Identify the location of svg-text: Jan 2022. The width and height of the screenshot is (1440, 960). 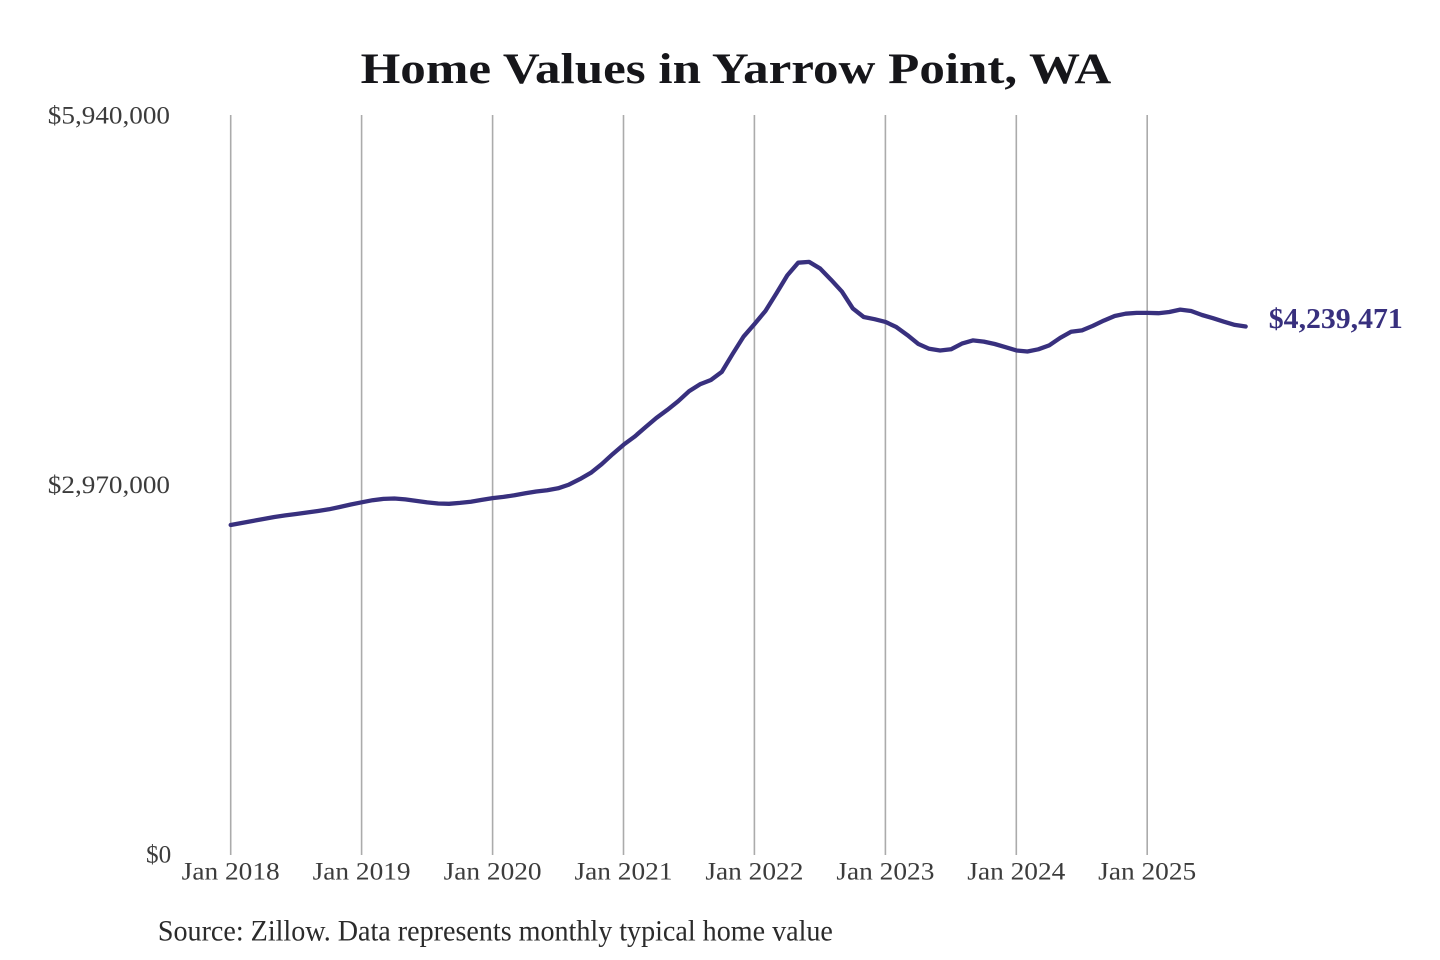
(754, 872).